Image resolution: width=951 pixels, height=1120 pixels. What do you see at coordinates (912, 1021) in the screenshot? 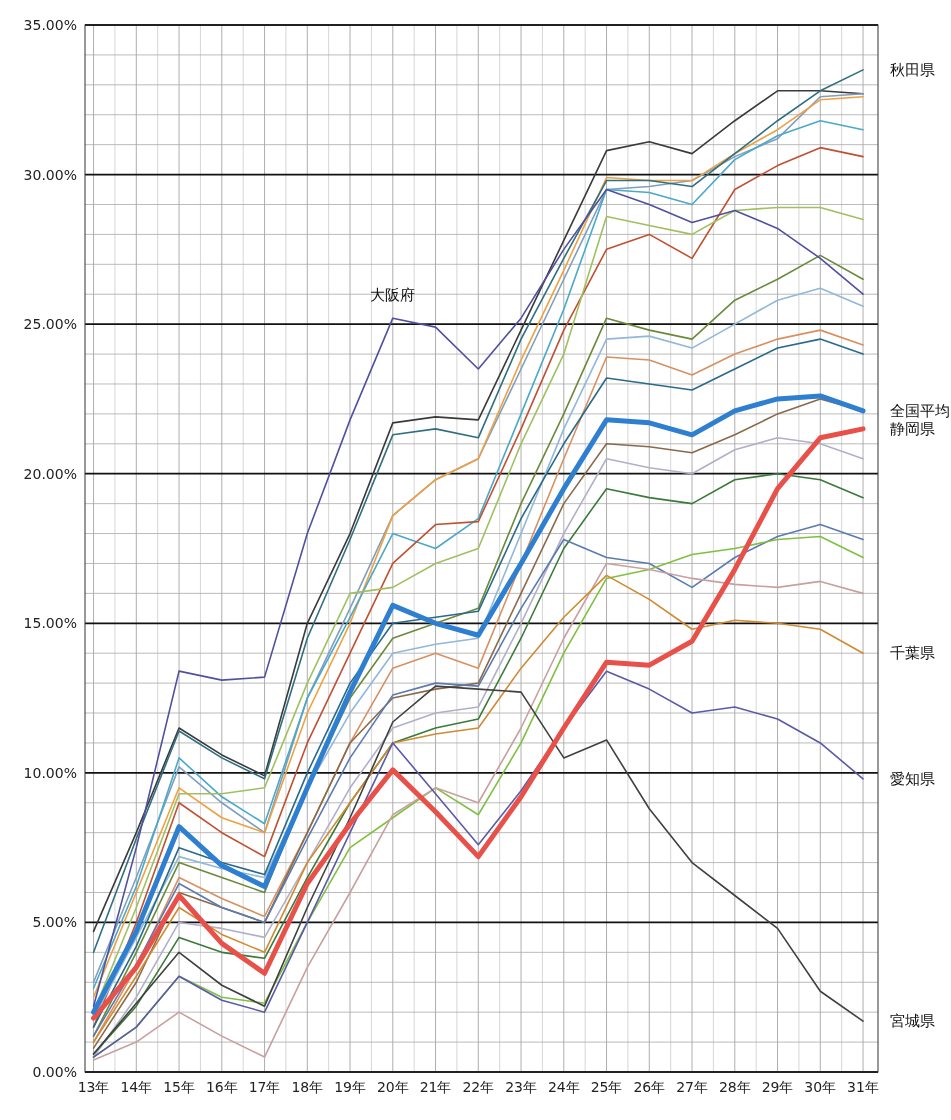
I see `series-label: 宮城県` at bounding box center [912, 1021].